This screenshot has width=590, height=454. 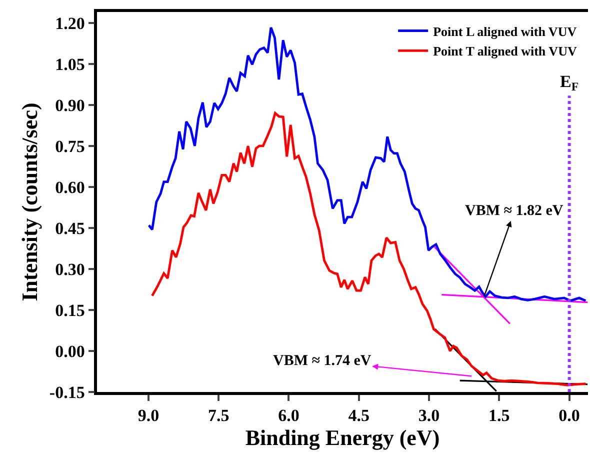 I want to click on y-tick-label: -0.15, so click(x=67, y=392).